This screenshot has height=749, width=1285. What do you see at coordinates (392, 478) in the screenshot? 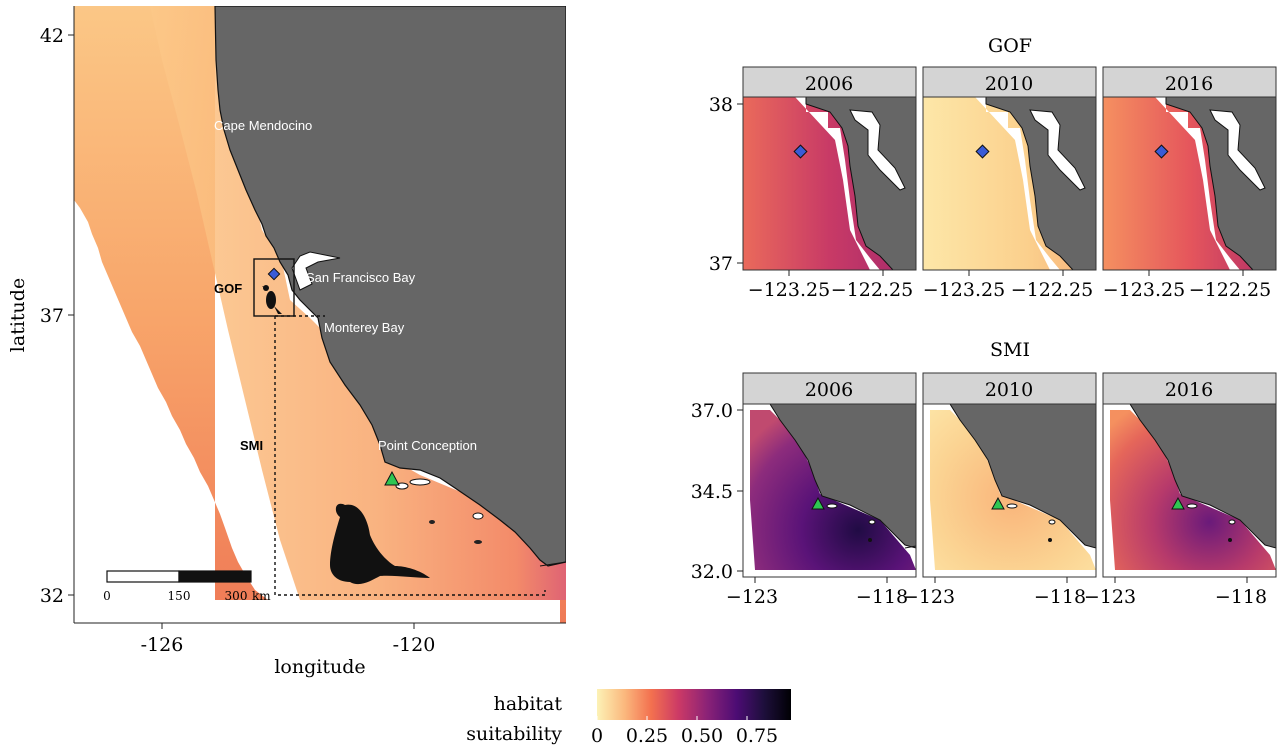
I see `smi-marker` at bounding box center [392, 478].